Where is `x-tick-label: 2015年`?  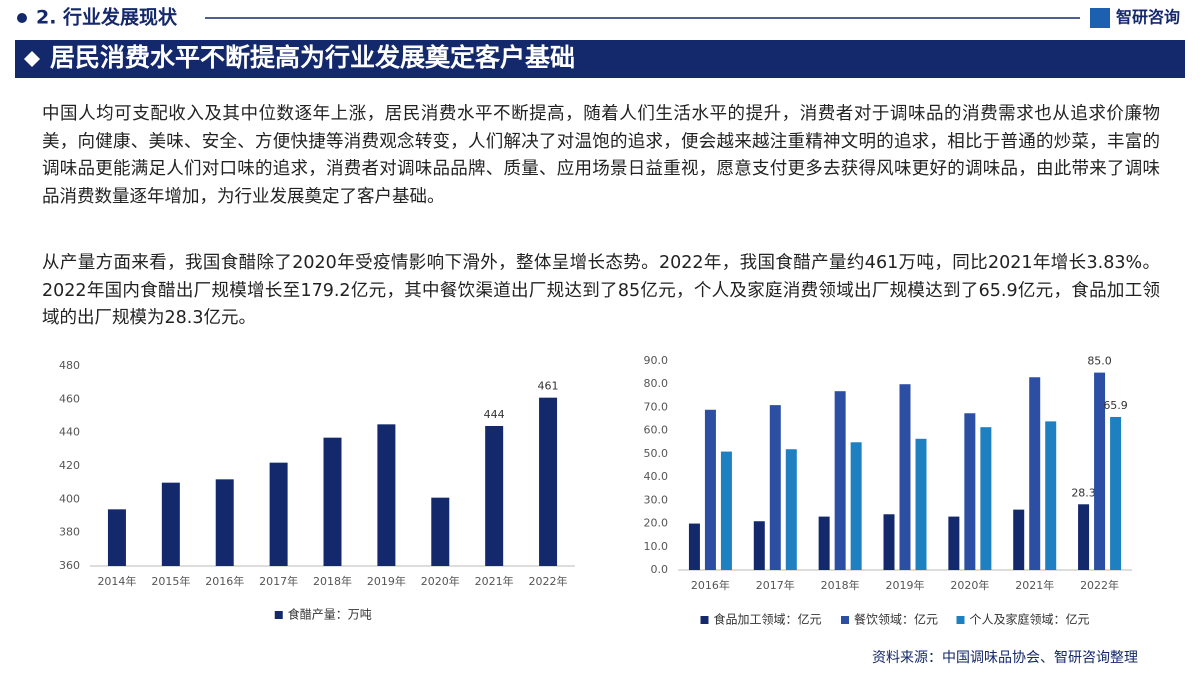 x-tick-label: 2015年 is located at coordinates (170, 581).